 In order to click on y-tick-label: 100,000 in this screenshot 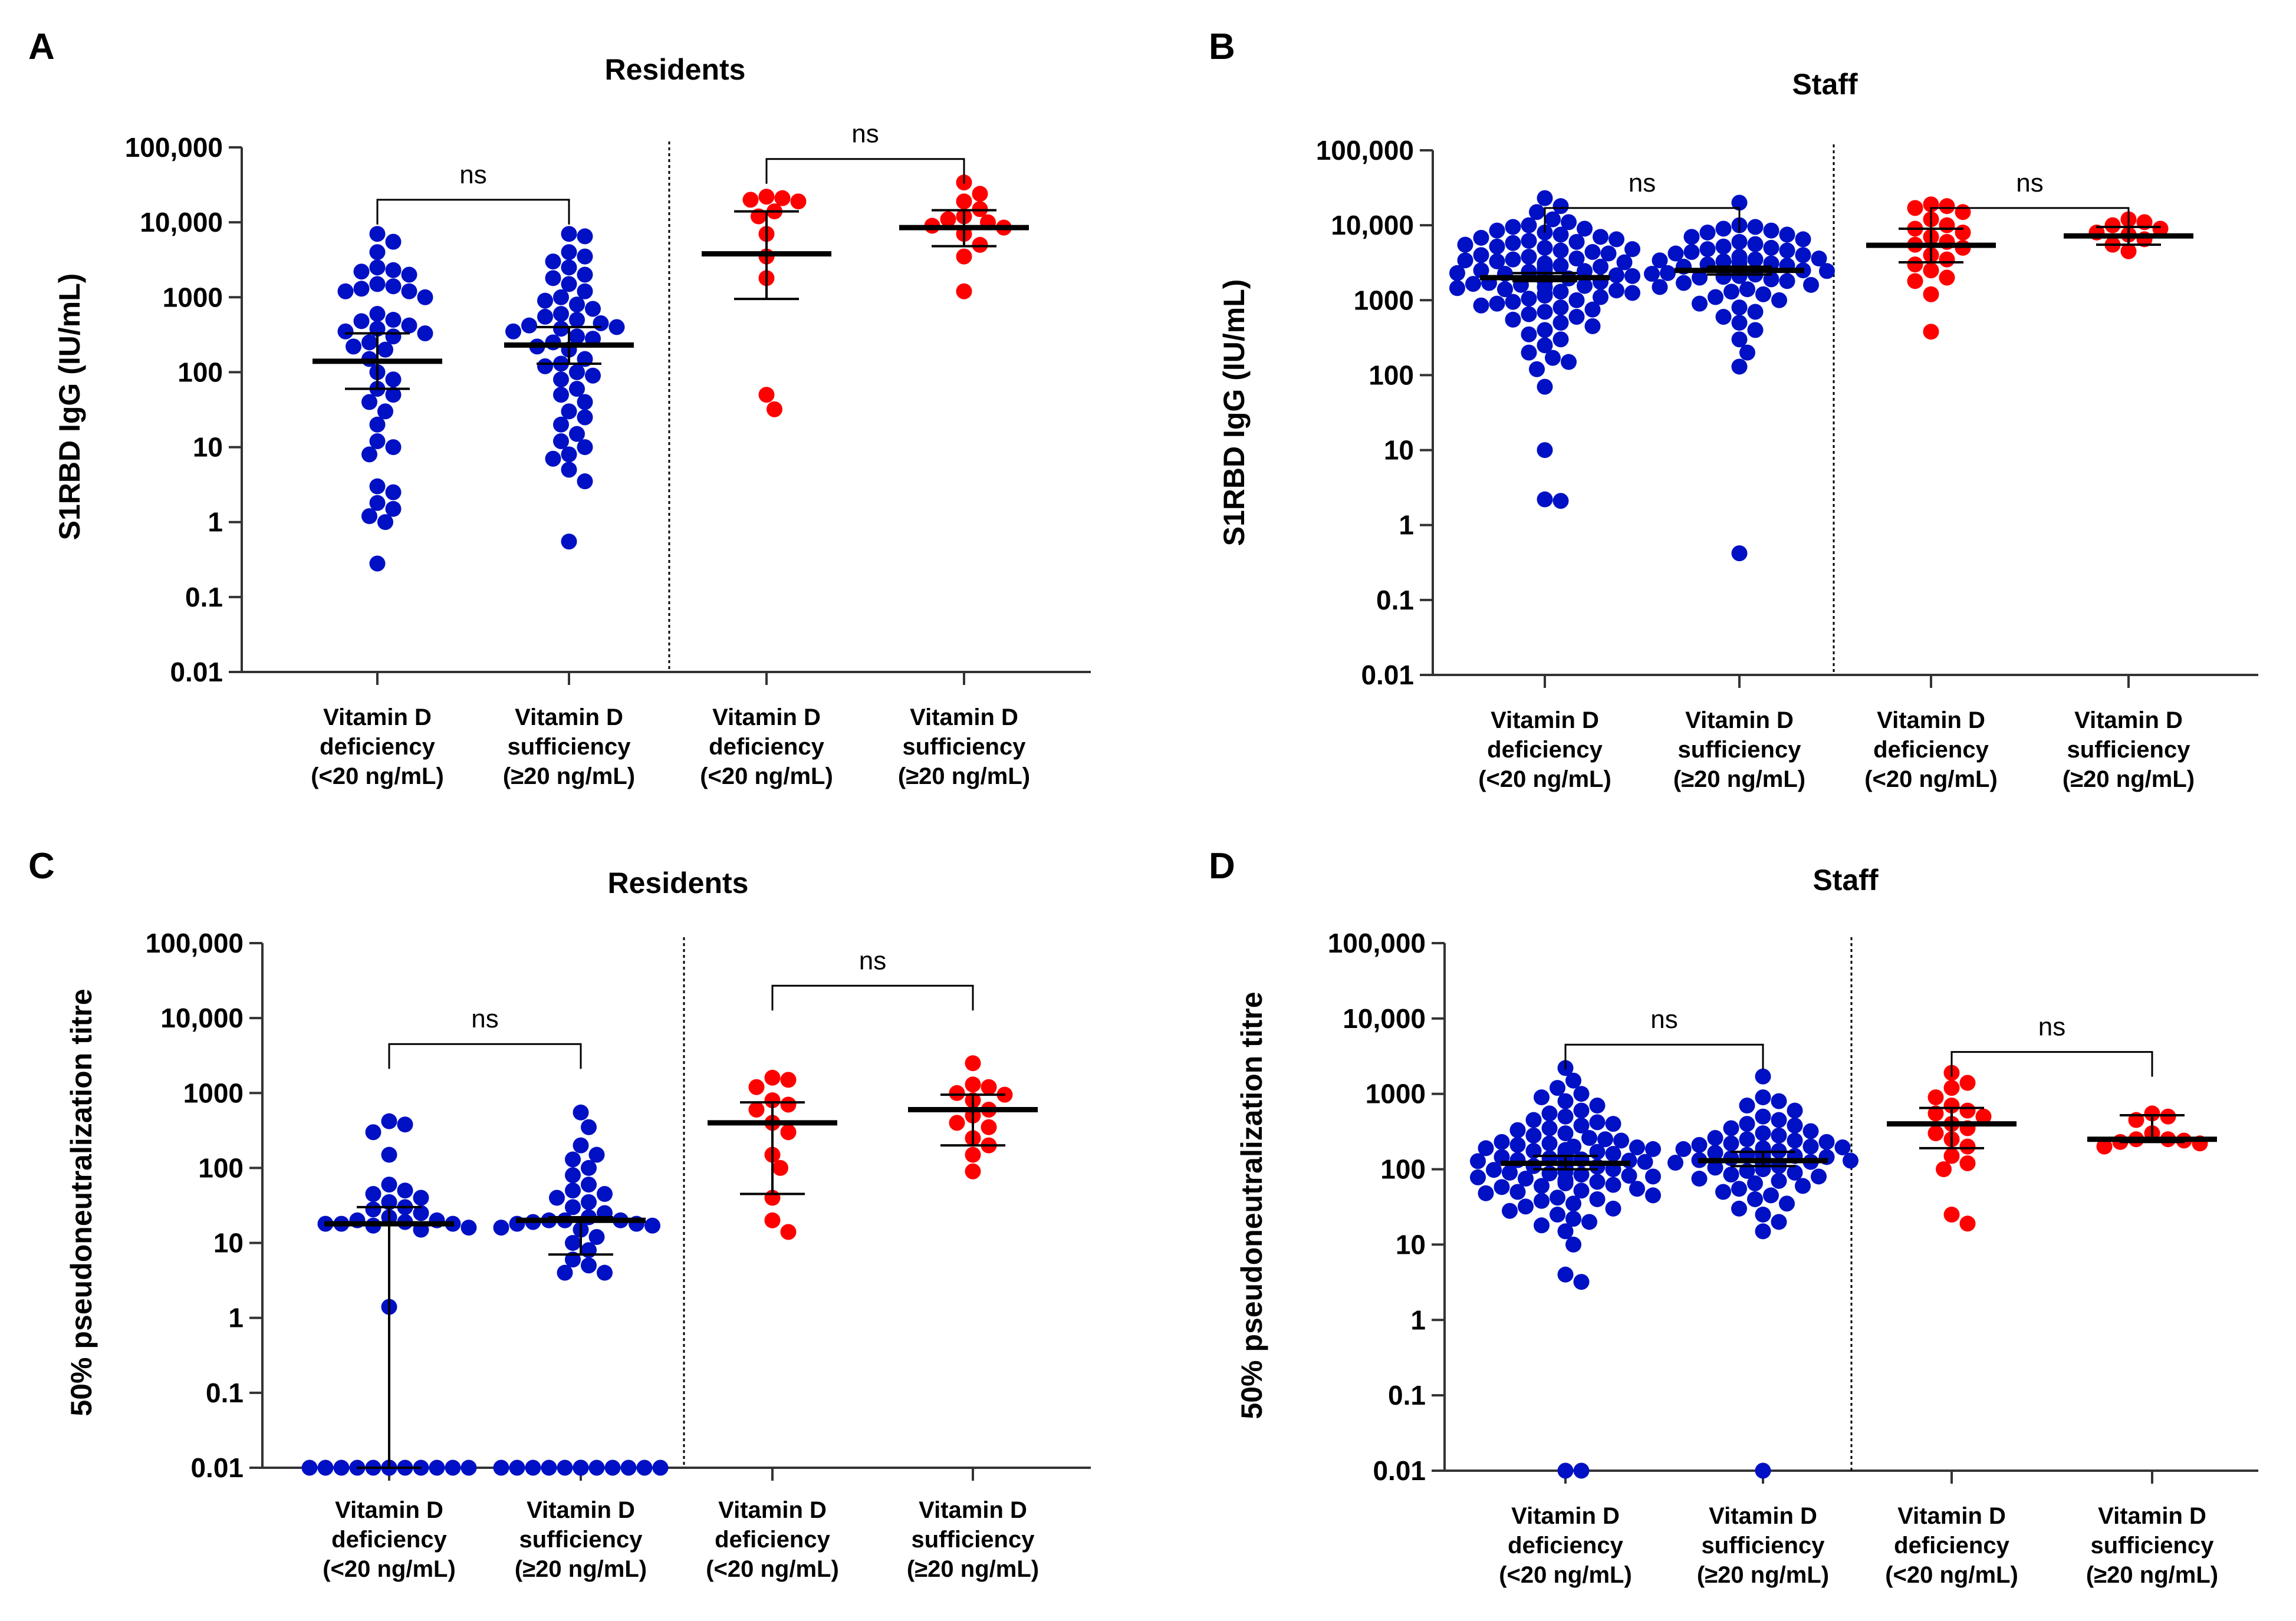, I will do `click(1365, 150)`.